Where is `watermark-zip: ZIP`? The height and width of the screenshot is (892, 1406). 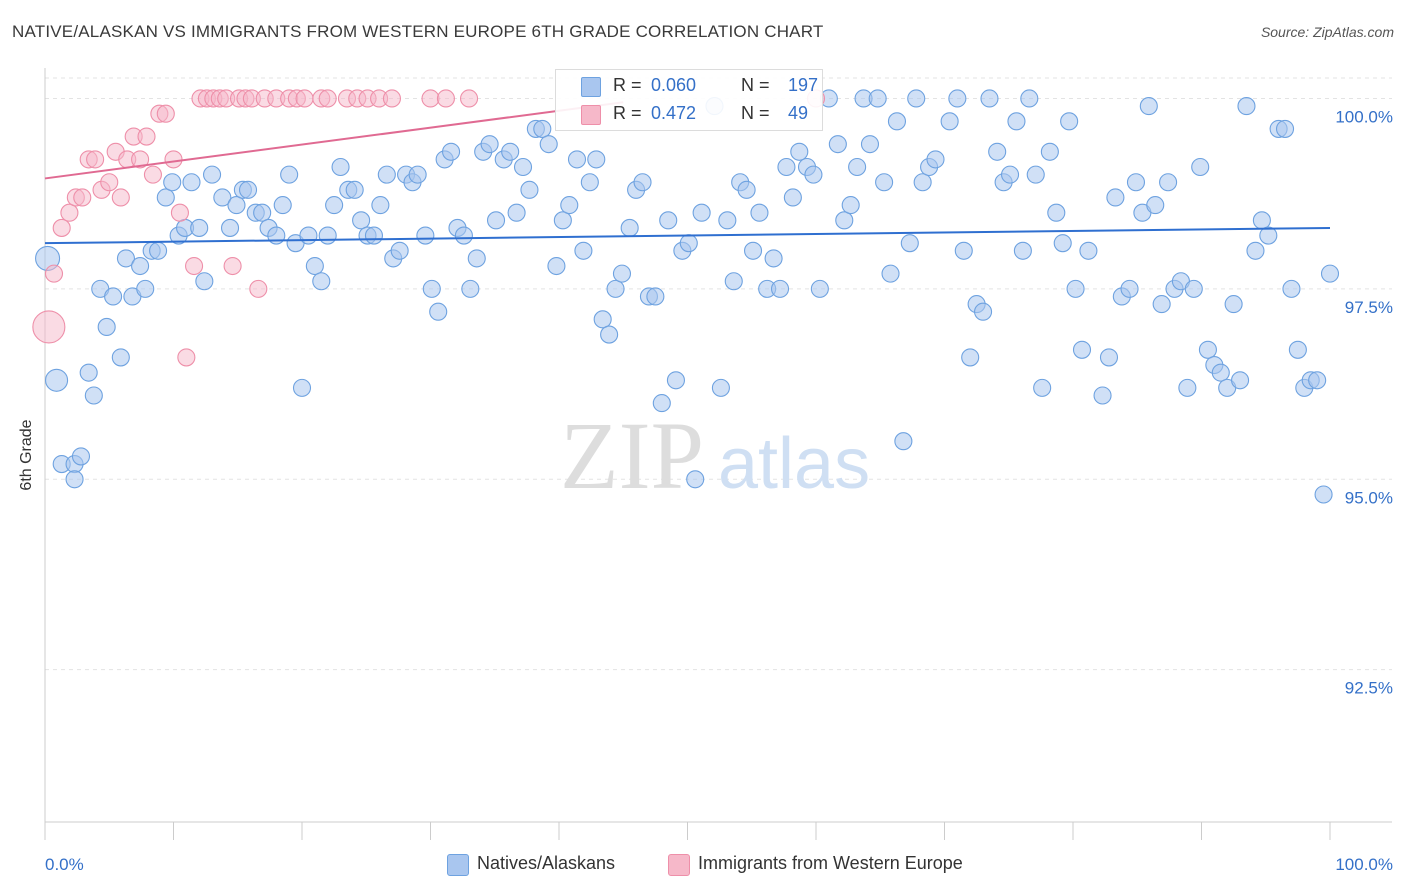
watermark-zip: ZIP is located at coordinates (632, 455).